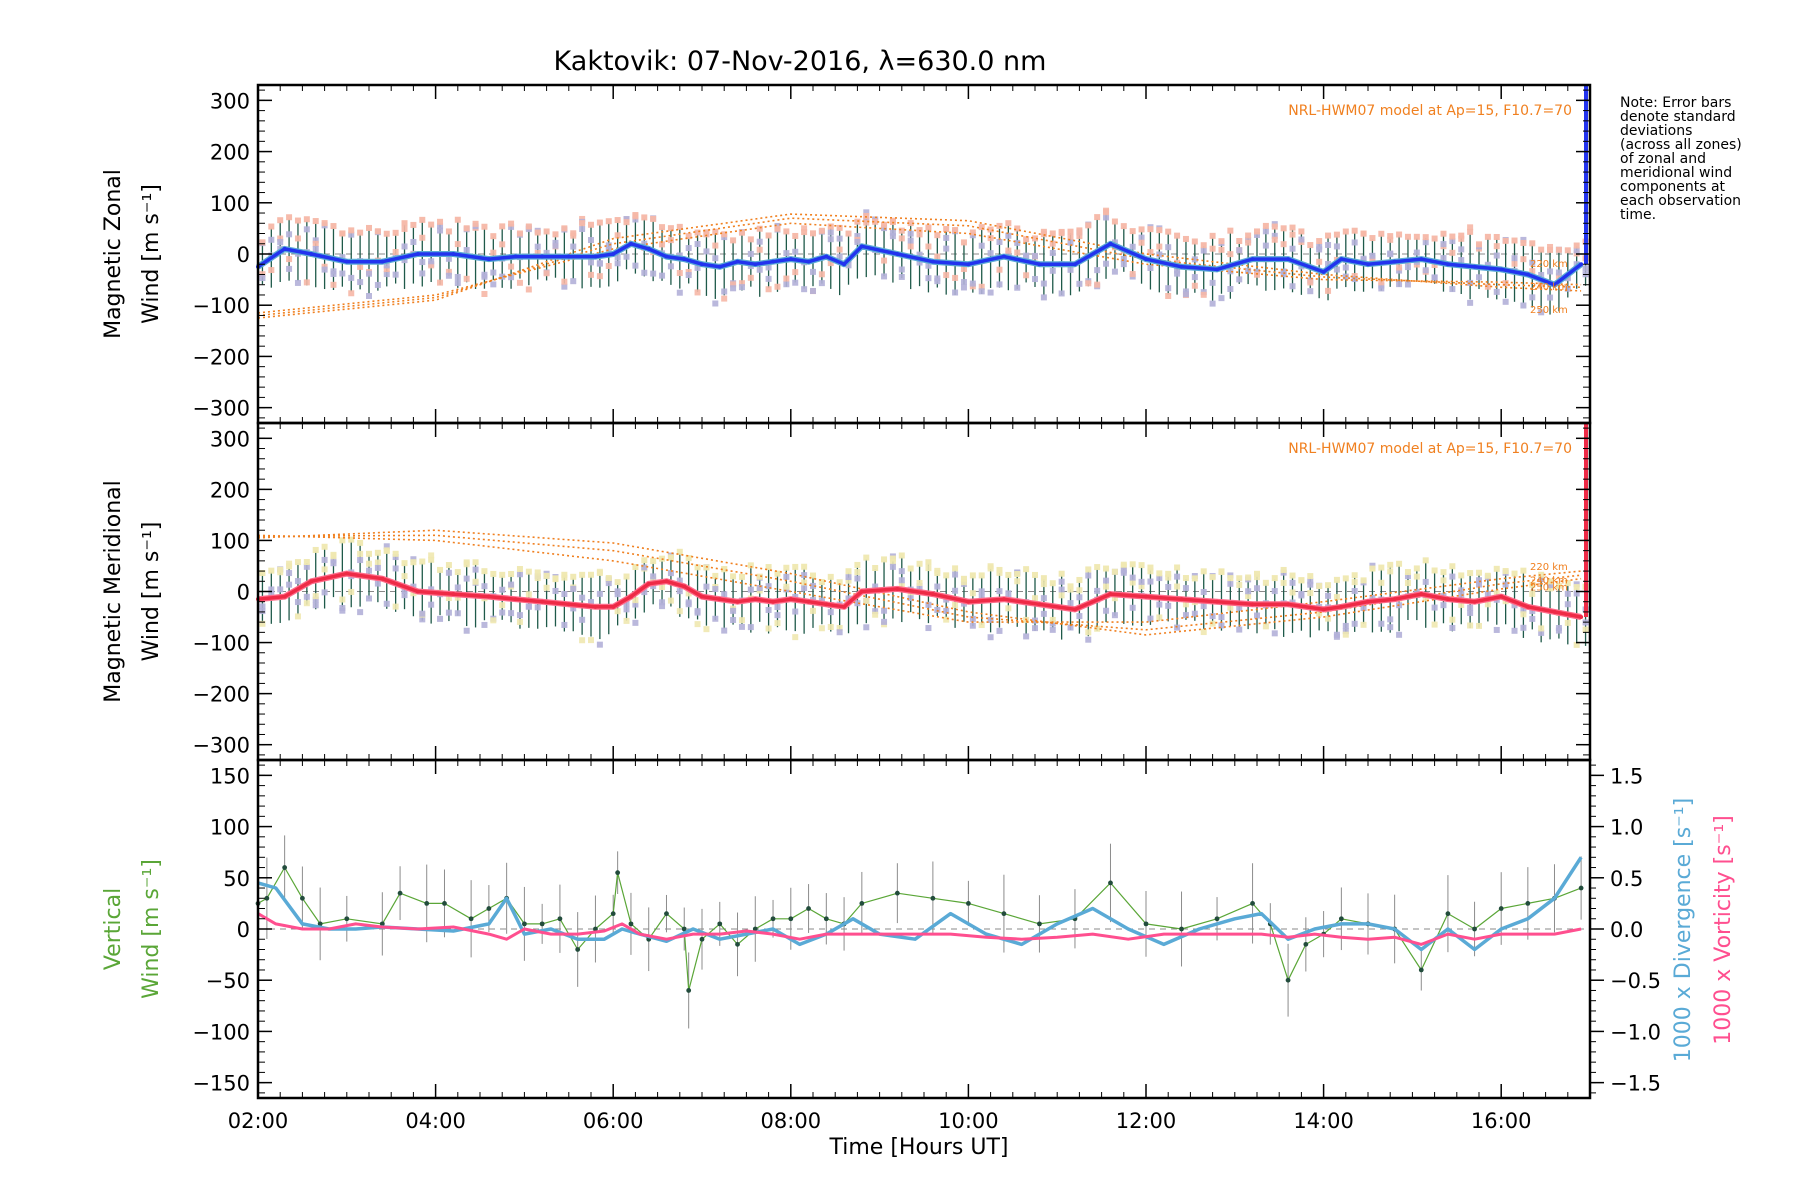  What do you see at coordinates (243, 930) in the screenshot?
I see `y-tick-label: 0` at bounding box center [243, 930].